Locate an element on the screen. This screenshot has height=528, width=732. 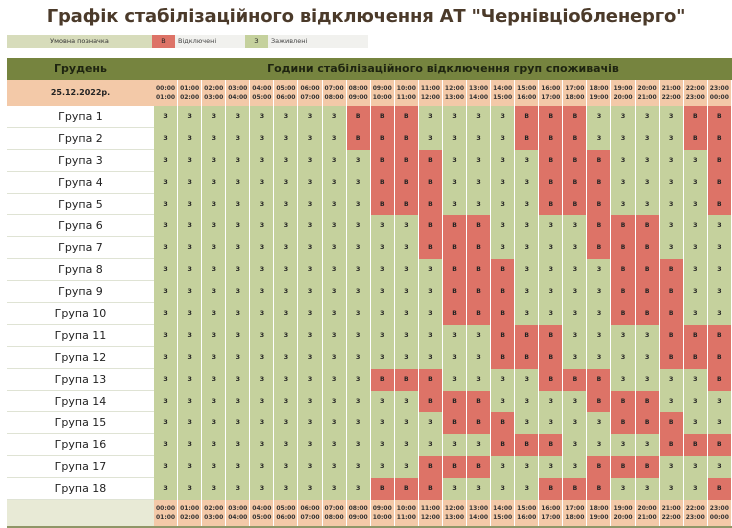
time-from: 04:00 is located at coordinates (262, 88).